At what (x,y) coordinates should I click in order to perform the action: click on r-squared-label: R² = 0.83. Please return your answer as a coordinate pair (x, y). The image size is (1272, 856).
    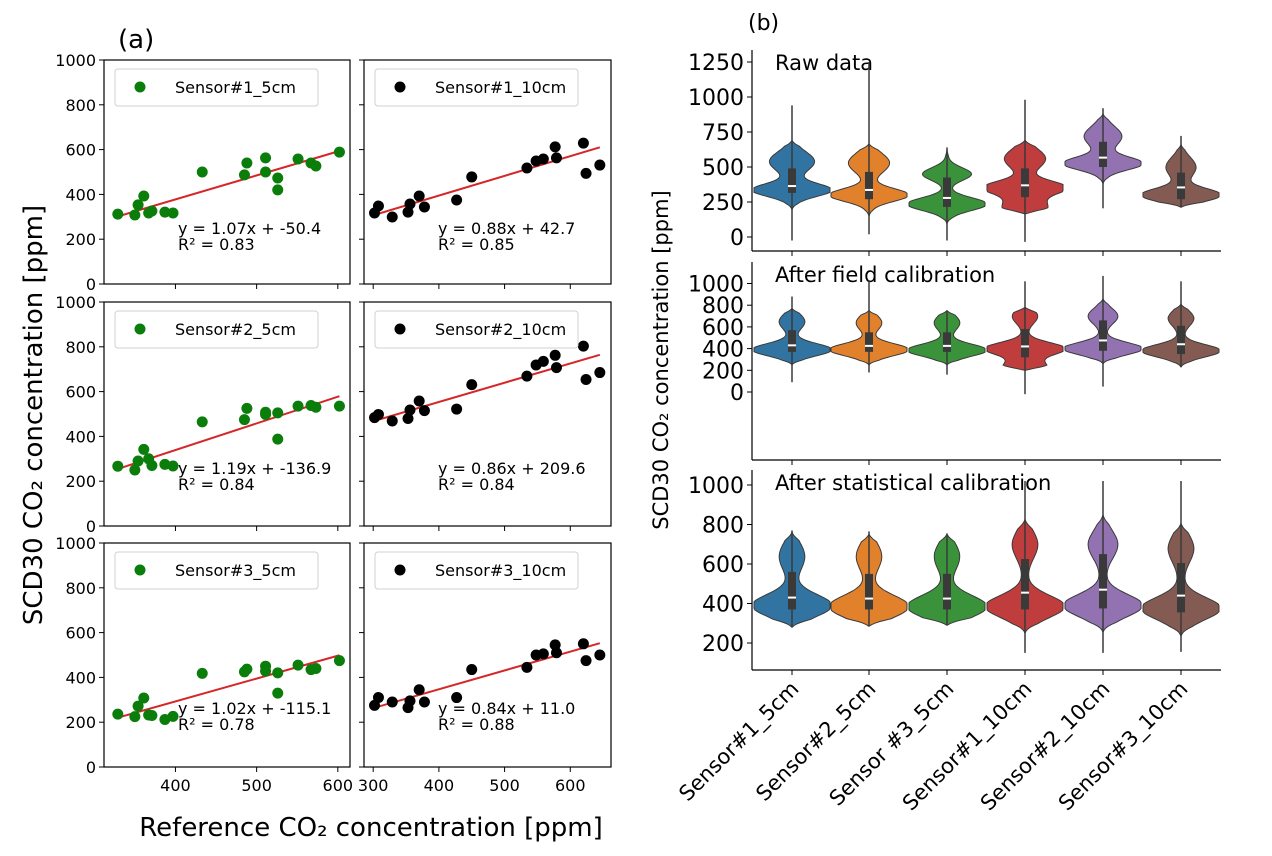
    Looking at the image, I should click on (216, 244).